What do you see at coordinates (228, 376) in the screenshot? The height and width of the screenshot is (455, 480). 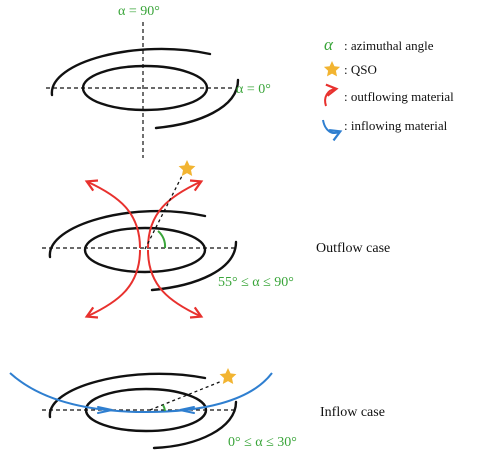 I see `inflow-qso-star-icon` at bounding box center [228, 376].